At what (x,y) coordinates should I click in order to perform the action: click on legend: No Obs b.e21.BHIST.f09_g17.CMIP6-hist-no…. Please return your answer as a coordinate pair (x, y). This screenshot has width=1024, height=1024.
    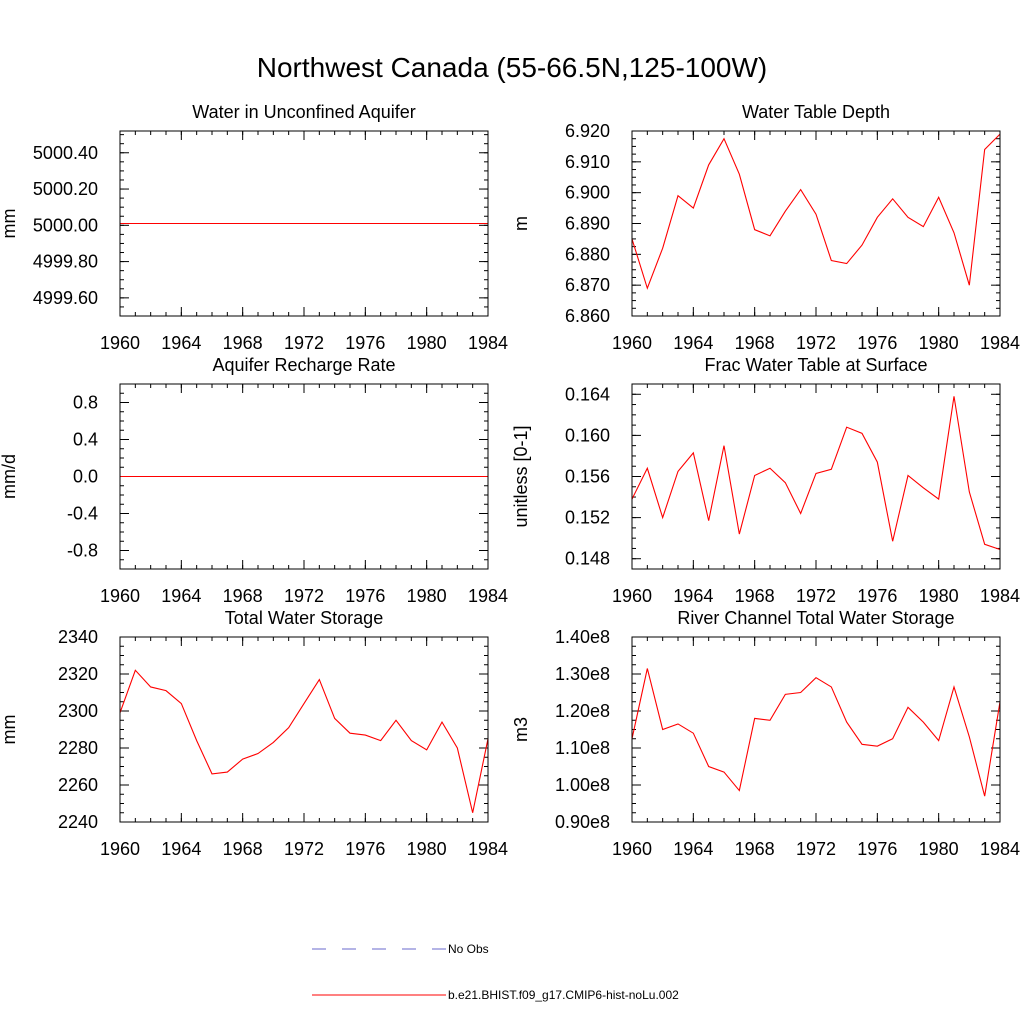
    Looking at the image, I should click on (495, 972).